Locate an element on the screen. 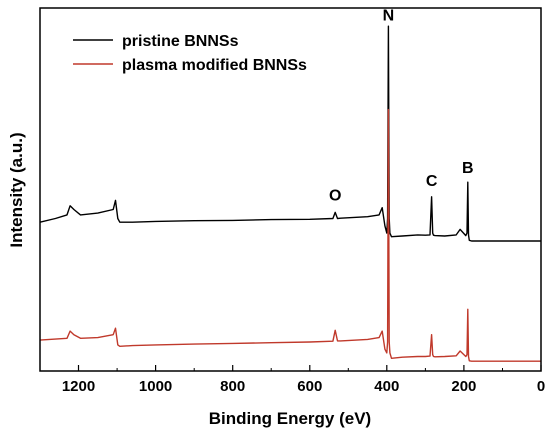 Image resolution: width=550 pixels, height=441 pixels. annotation-layer: N O C B is located at coordinates (401, 106).